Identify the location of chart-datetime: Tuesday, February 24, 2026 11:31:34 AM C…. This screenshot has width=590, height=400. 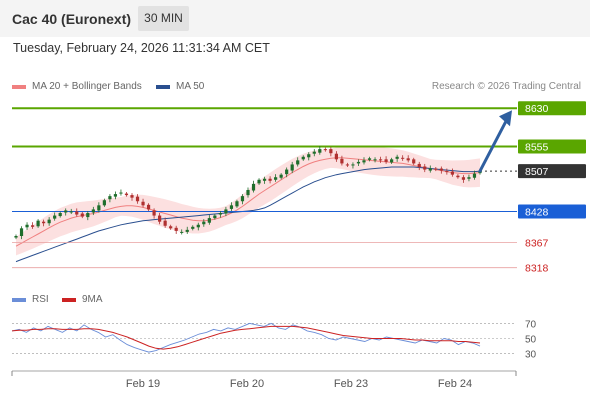
(141, 48).